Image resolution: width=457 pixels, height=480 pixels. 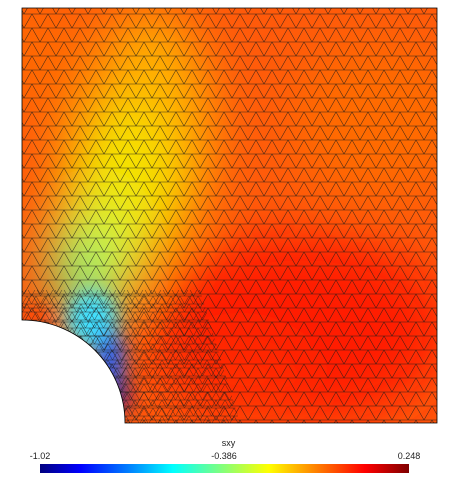 I want to click on colorbar-max-label: 0.248, so click(x=409, y=456).